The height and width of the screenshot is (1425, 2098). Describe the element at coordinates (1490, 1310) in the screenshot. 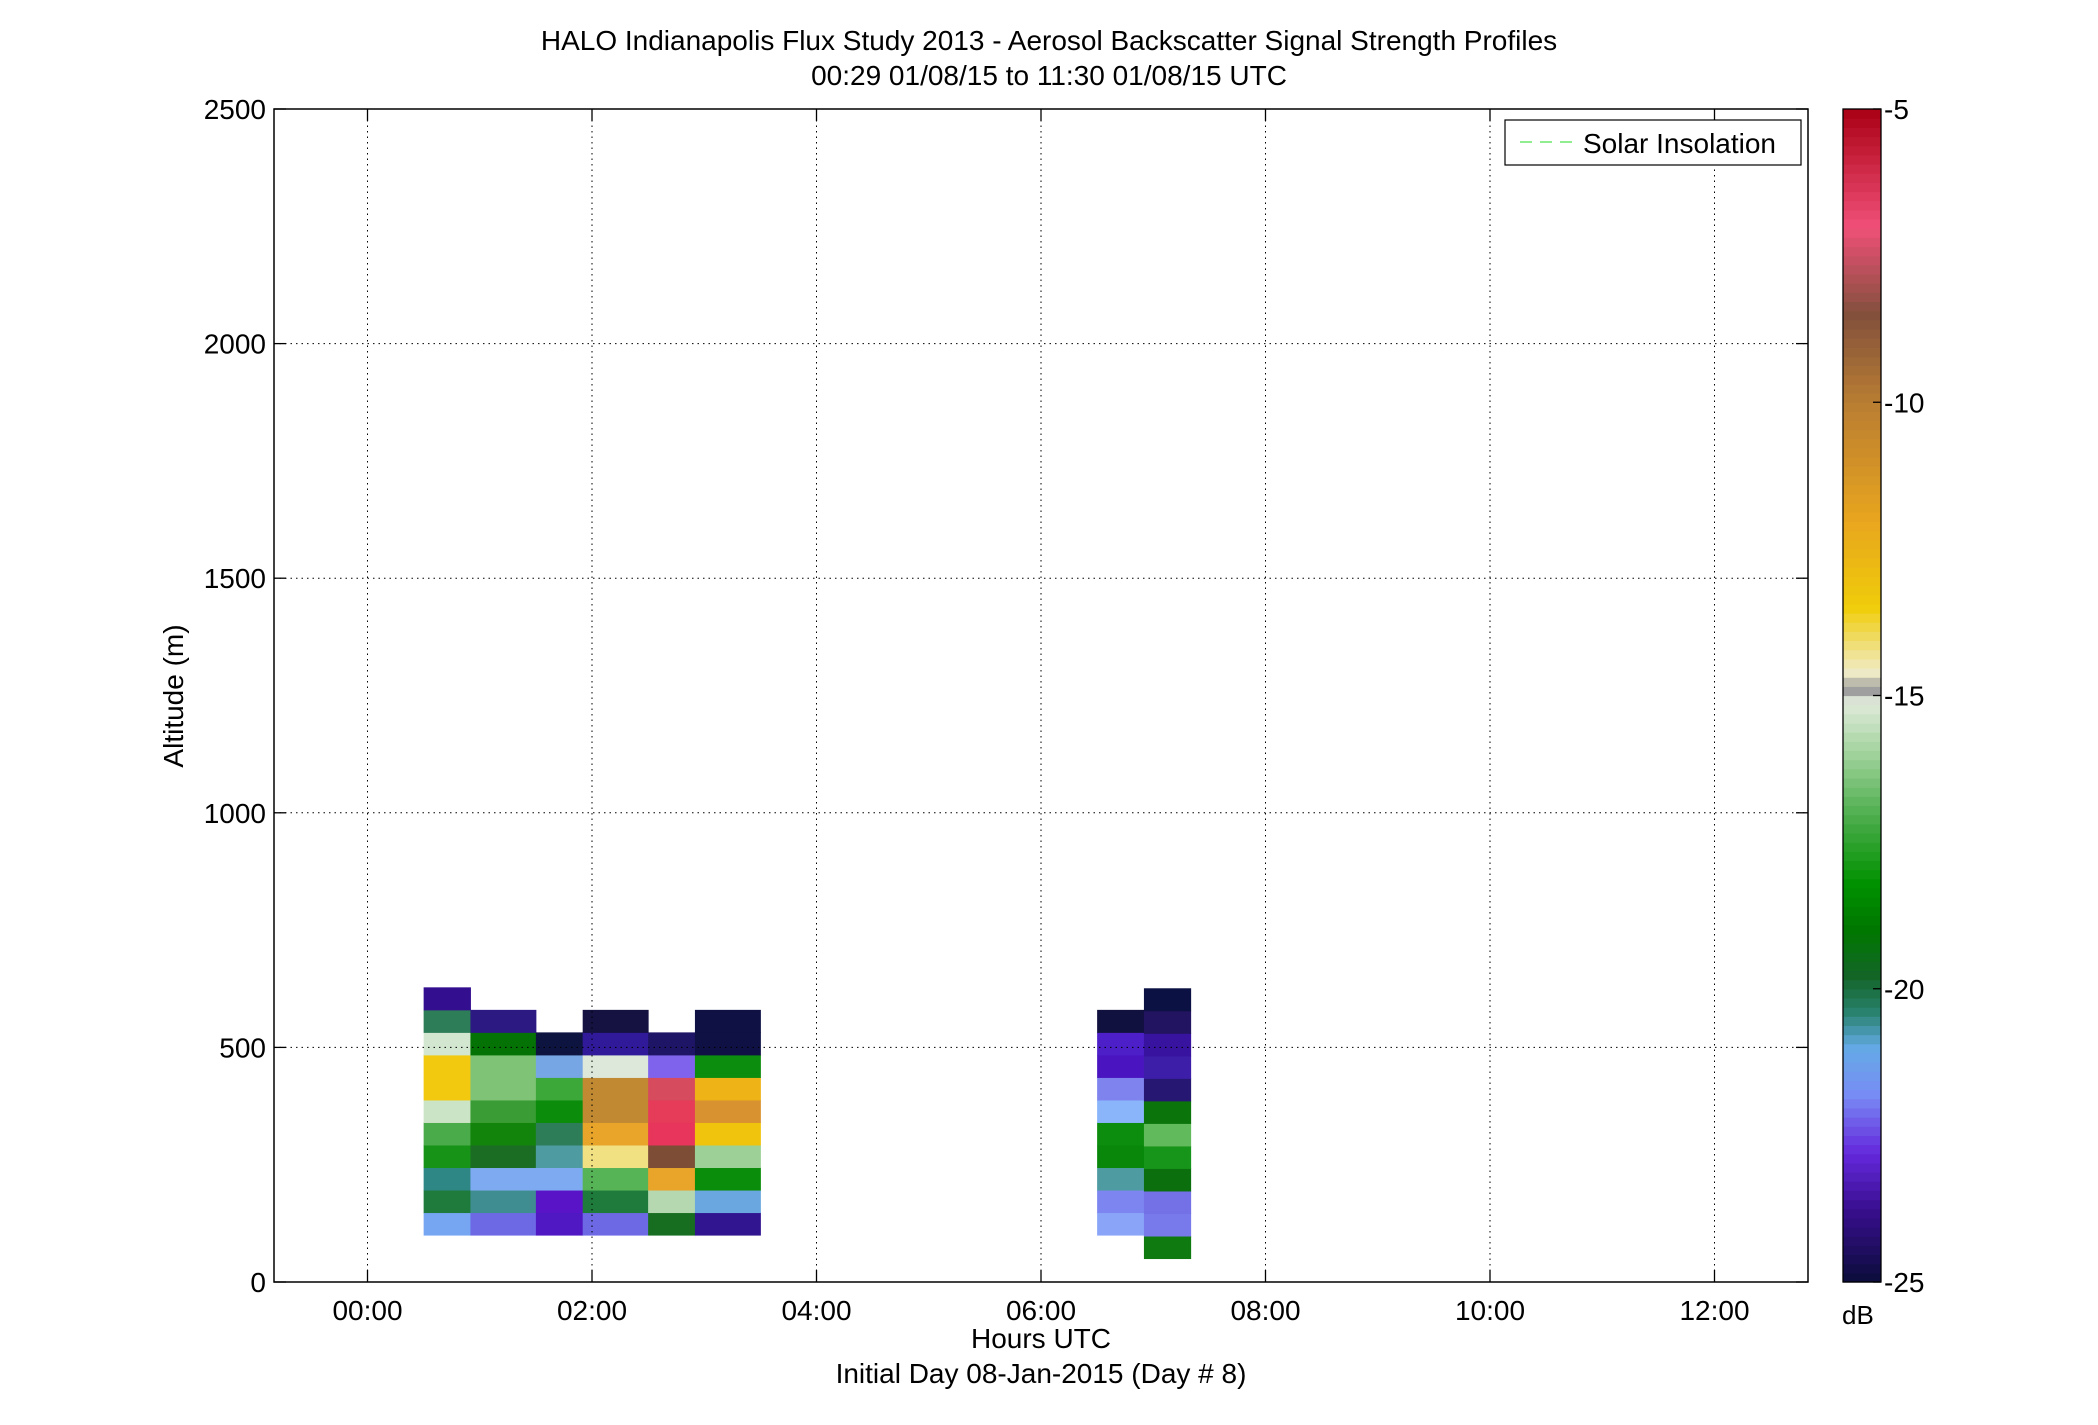

I see `x-tick-label: 10:00` at that location.